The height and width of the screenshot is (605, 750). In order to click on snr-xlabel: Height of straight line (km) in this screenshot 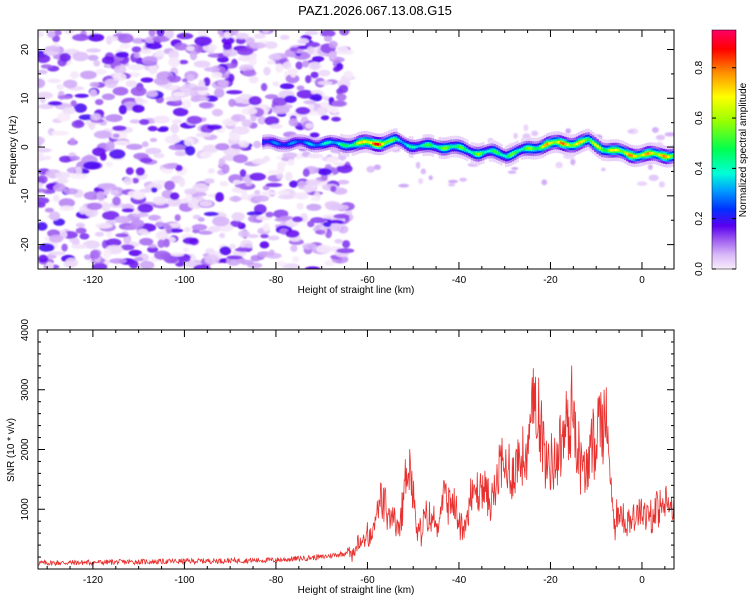, I will do `click(356, 590)`.